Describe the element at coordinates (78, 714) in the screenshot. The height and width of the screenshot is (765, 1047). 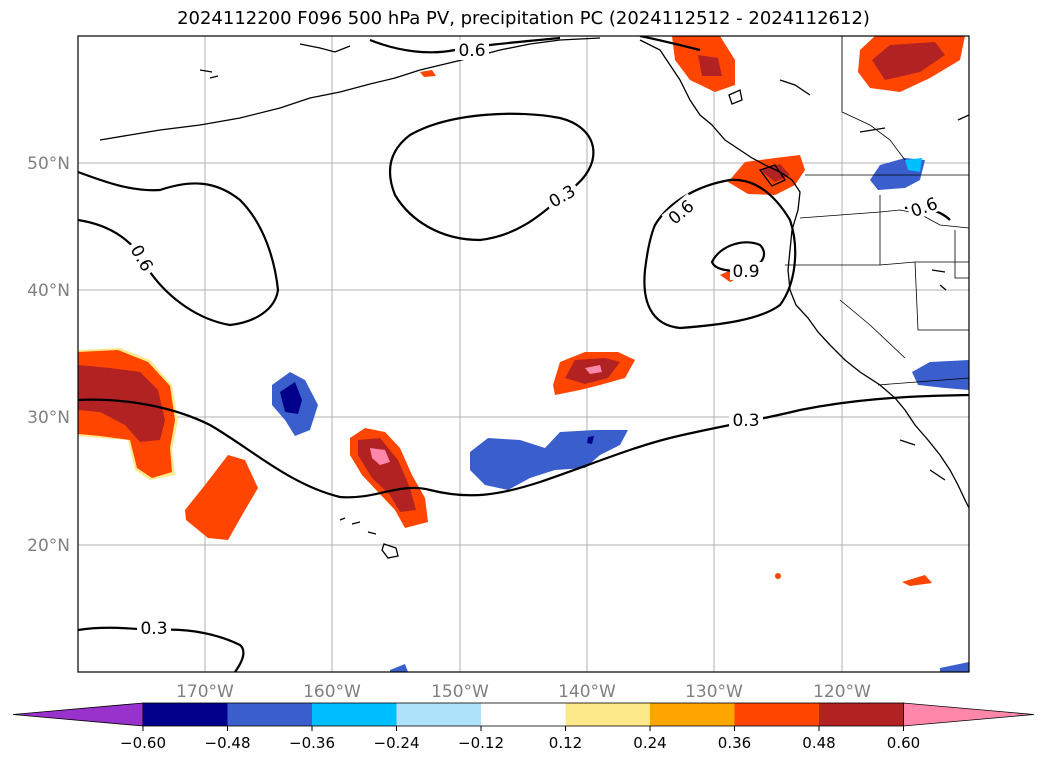
I see `colorbar-extension-min` at that location.